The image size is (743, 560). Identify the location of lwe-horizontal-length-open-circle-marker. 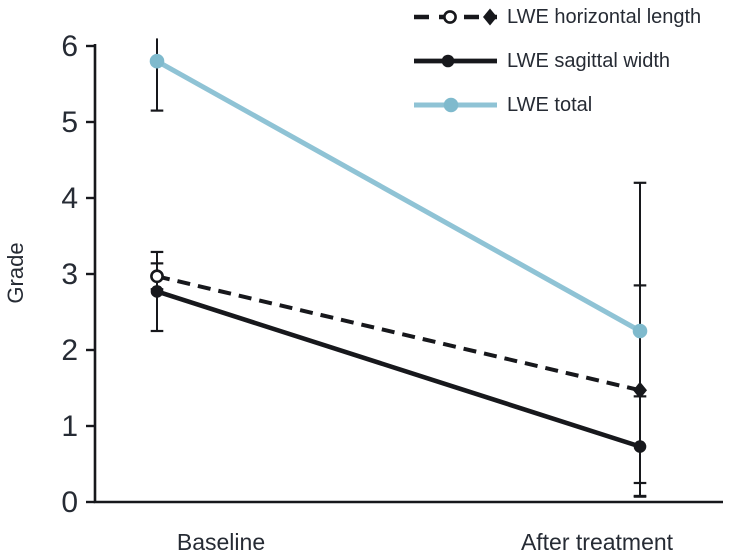
(157, 276).